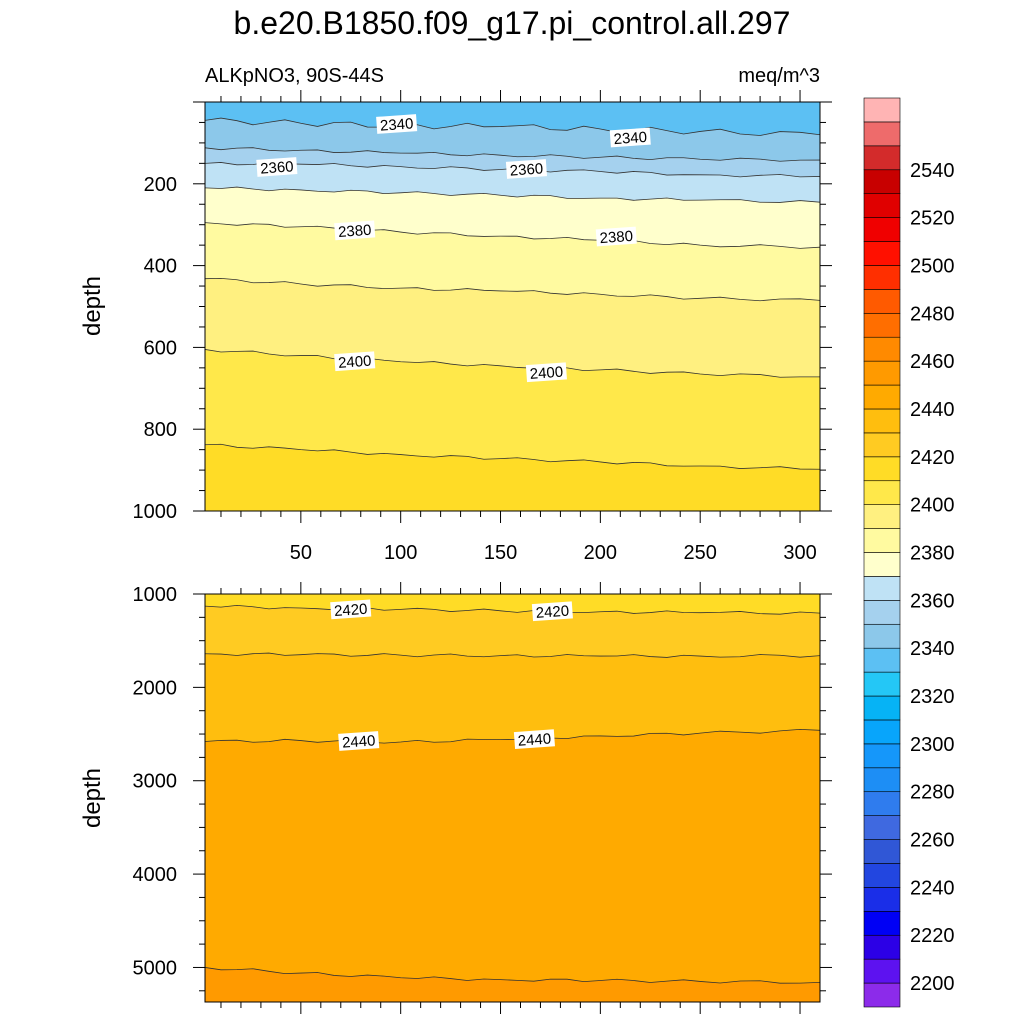 The height and width of the screenshot is (1024, 1024). I want to click on lower-contour-label-2: 2440, so click(359, 741).